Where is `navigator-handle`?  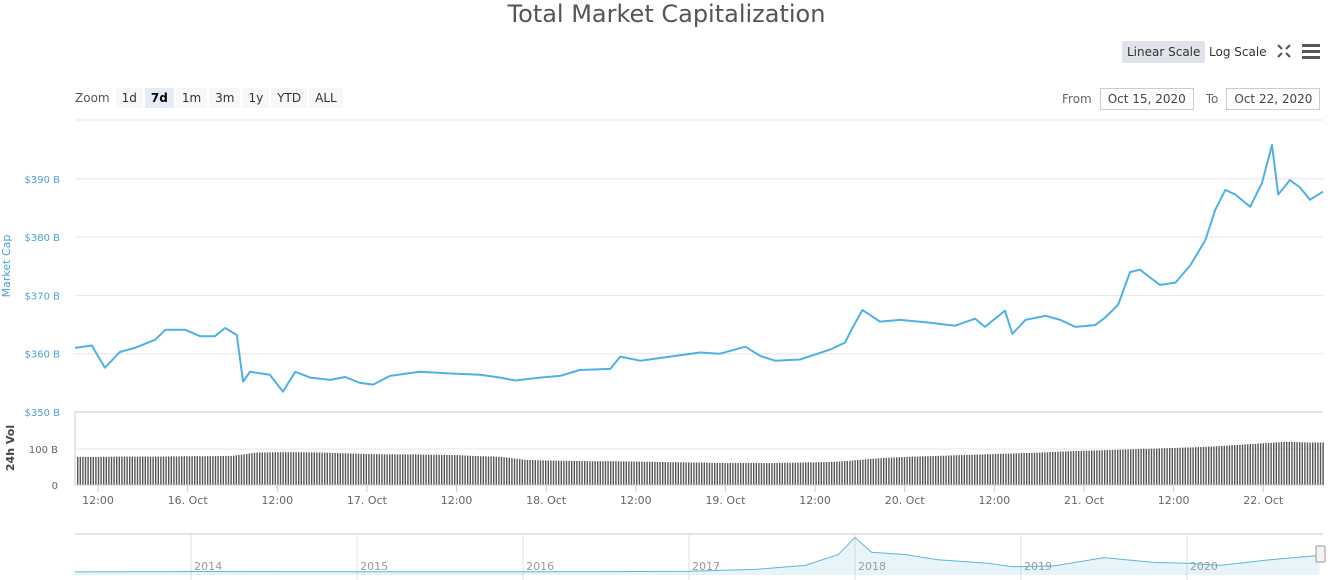 navigator-handle is located at coordinates (1320, 554).